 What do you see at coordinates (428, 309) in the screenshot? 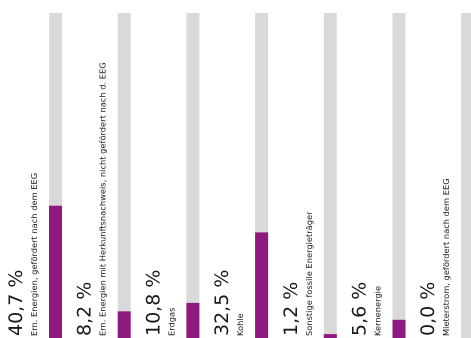
I see `data-label: 0,0 %` at bounding box center [428, 309].